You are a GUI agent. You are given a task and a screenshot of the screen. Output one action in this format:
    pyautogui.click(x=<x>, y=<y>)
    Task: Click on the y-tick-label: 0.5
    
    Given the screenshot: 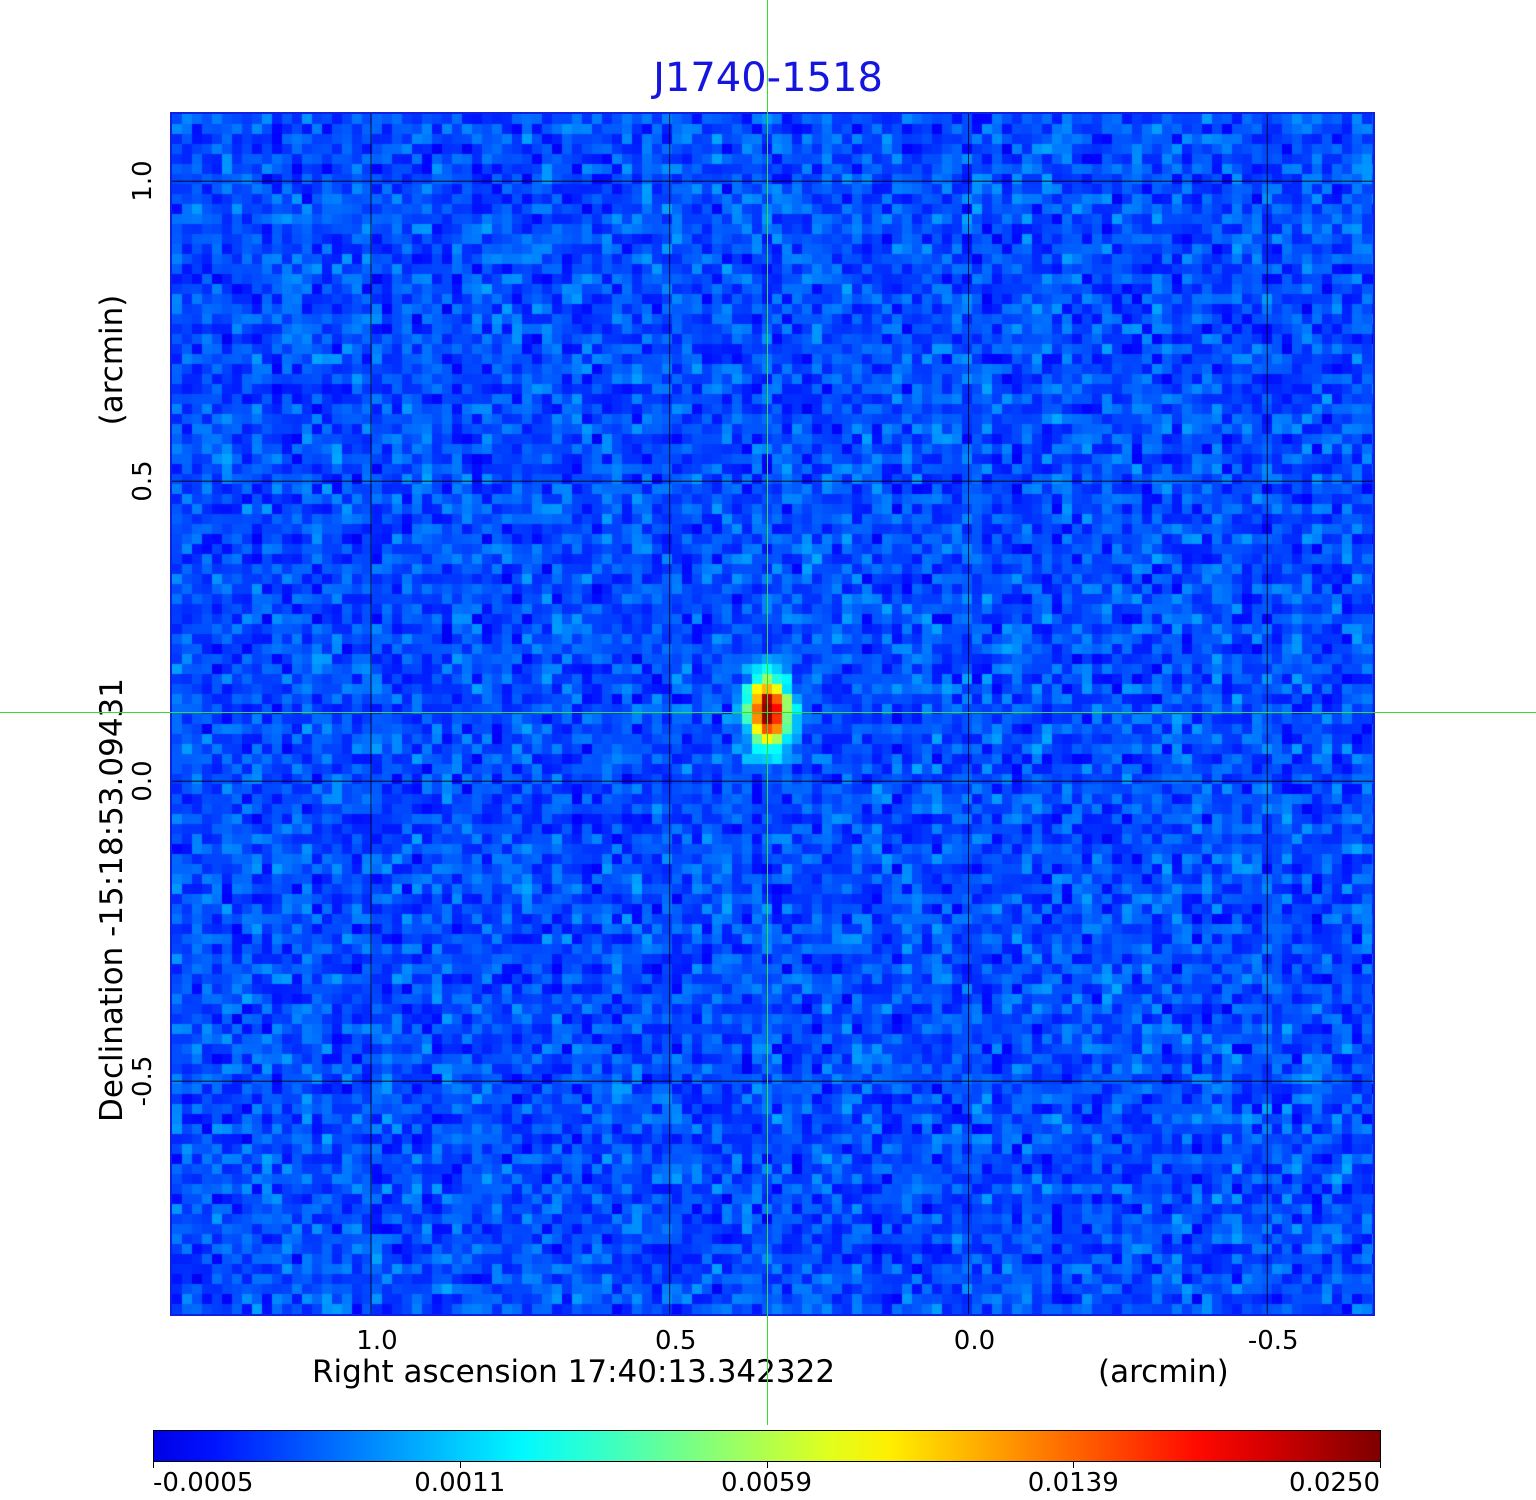 What is the action you would take?
    pyautogui.click(x=143, y=481)
    